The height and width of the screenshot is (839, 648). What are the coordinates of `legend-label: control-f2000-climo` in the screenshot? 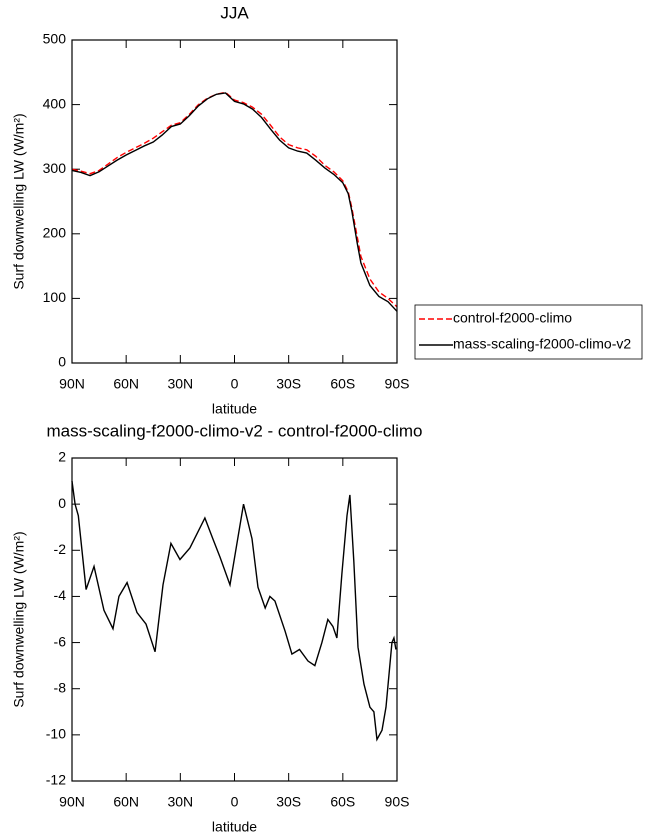 It's located at (512, 318).